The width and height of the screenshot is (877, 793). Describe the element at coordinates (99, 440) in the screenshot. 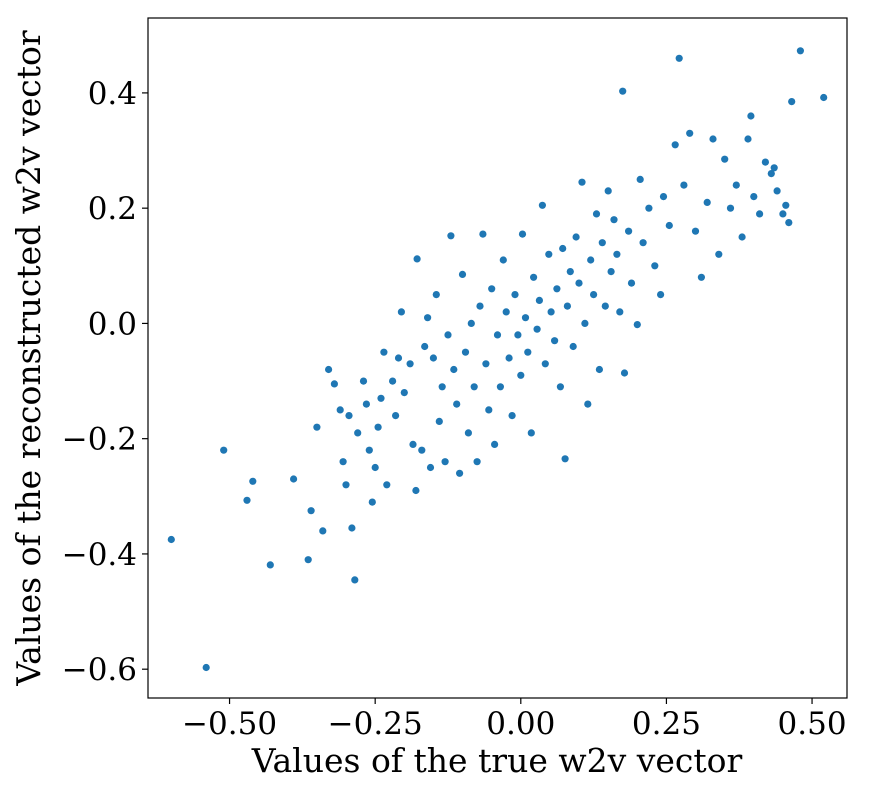

I see `y-tick-label: −0.2` at that location.